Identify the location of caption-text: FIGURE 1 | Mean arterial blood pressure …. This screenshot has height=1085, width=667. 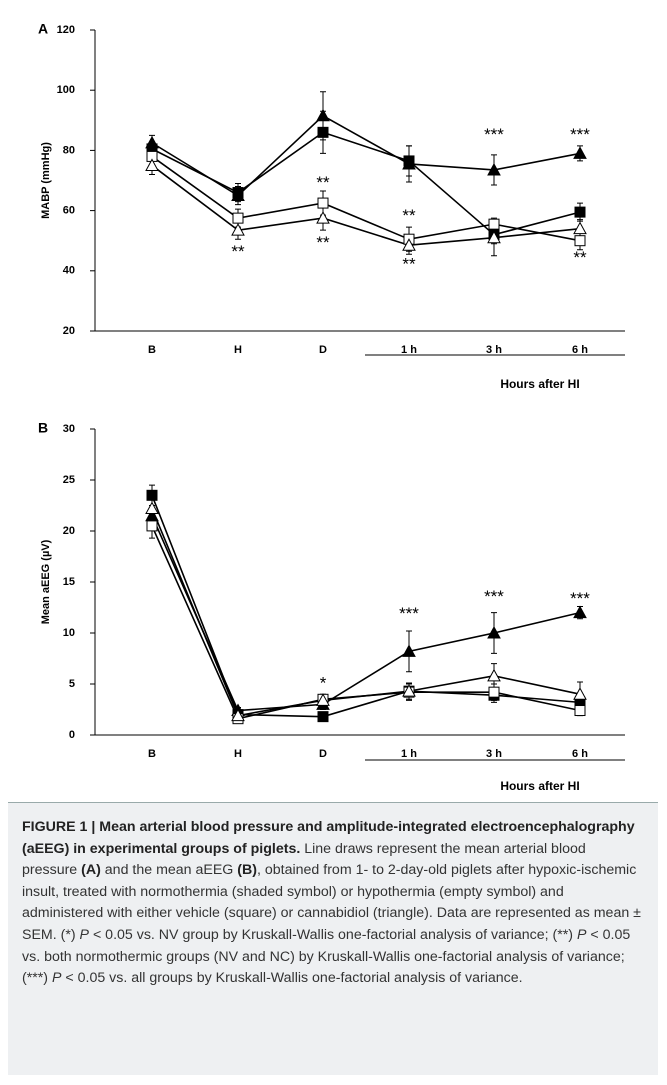
(328, 838).